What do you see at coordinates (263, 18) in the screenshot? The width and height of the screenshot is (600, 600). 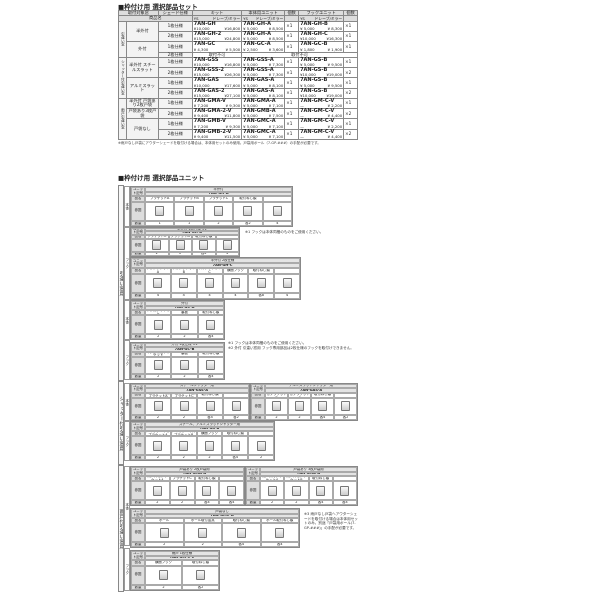 I see `price-headers: YS ドレープ/ミラー` at bounding box center [263, 18].